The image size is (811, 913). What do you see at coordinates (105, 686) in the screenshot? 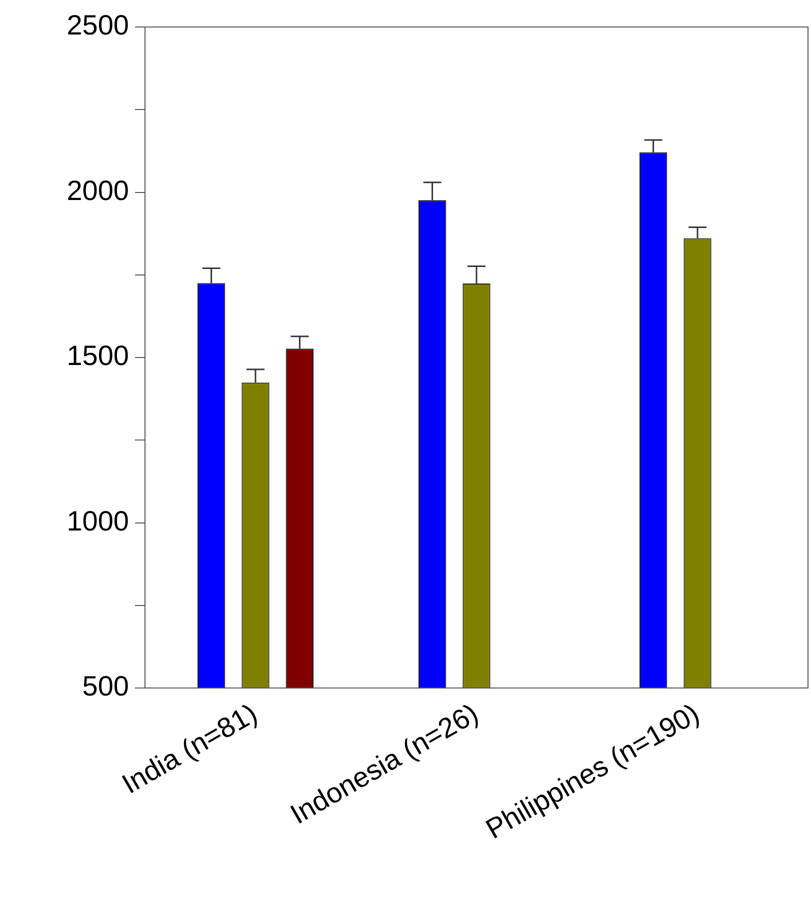
I see `y-tick-label: 500` at bounding box center [105, 686].